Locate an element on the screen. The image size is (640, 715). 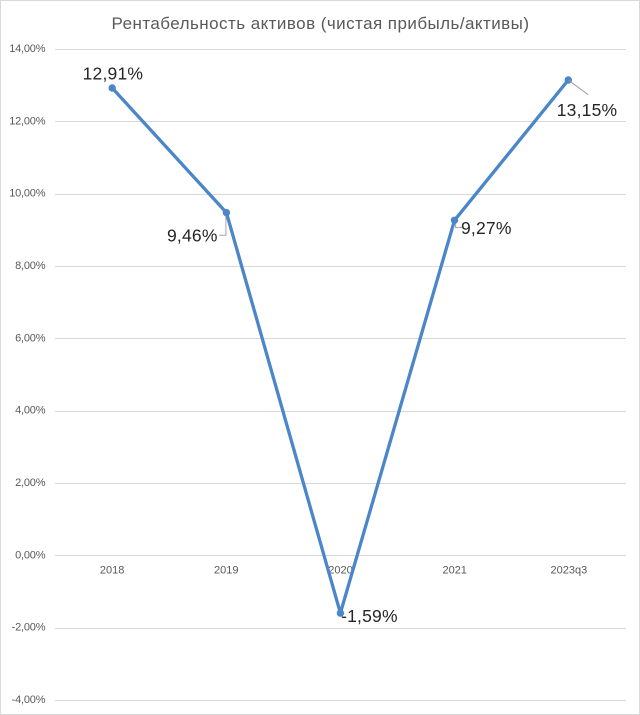
svg-text: 12,91% is located at coordinates (113, 73).